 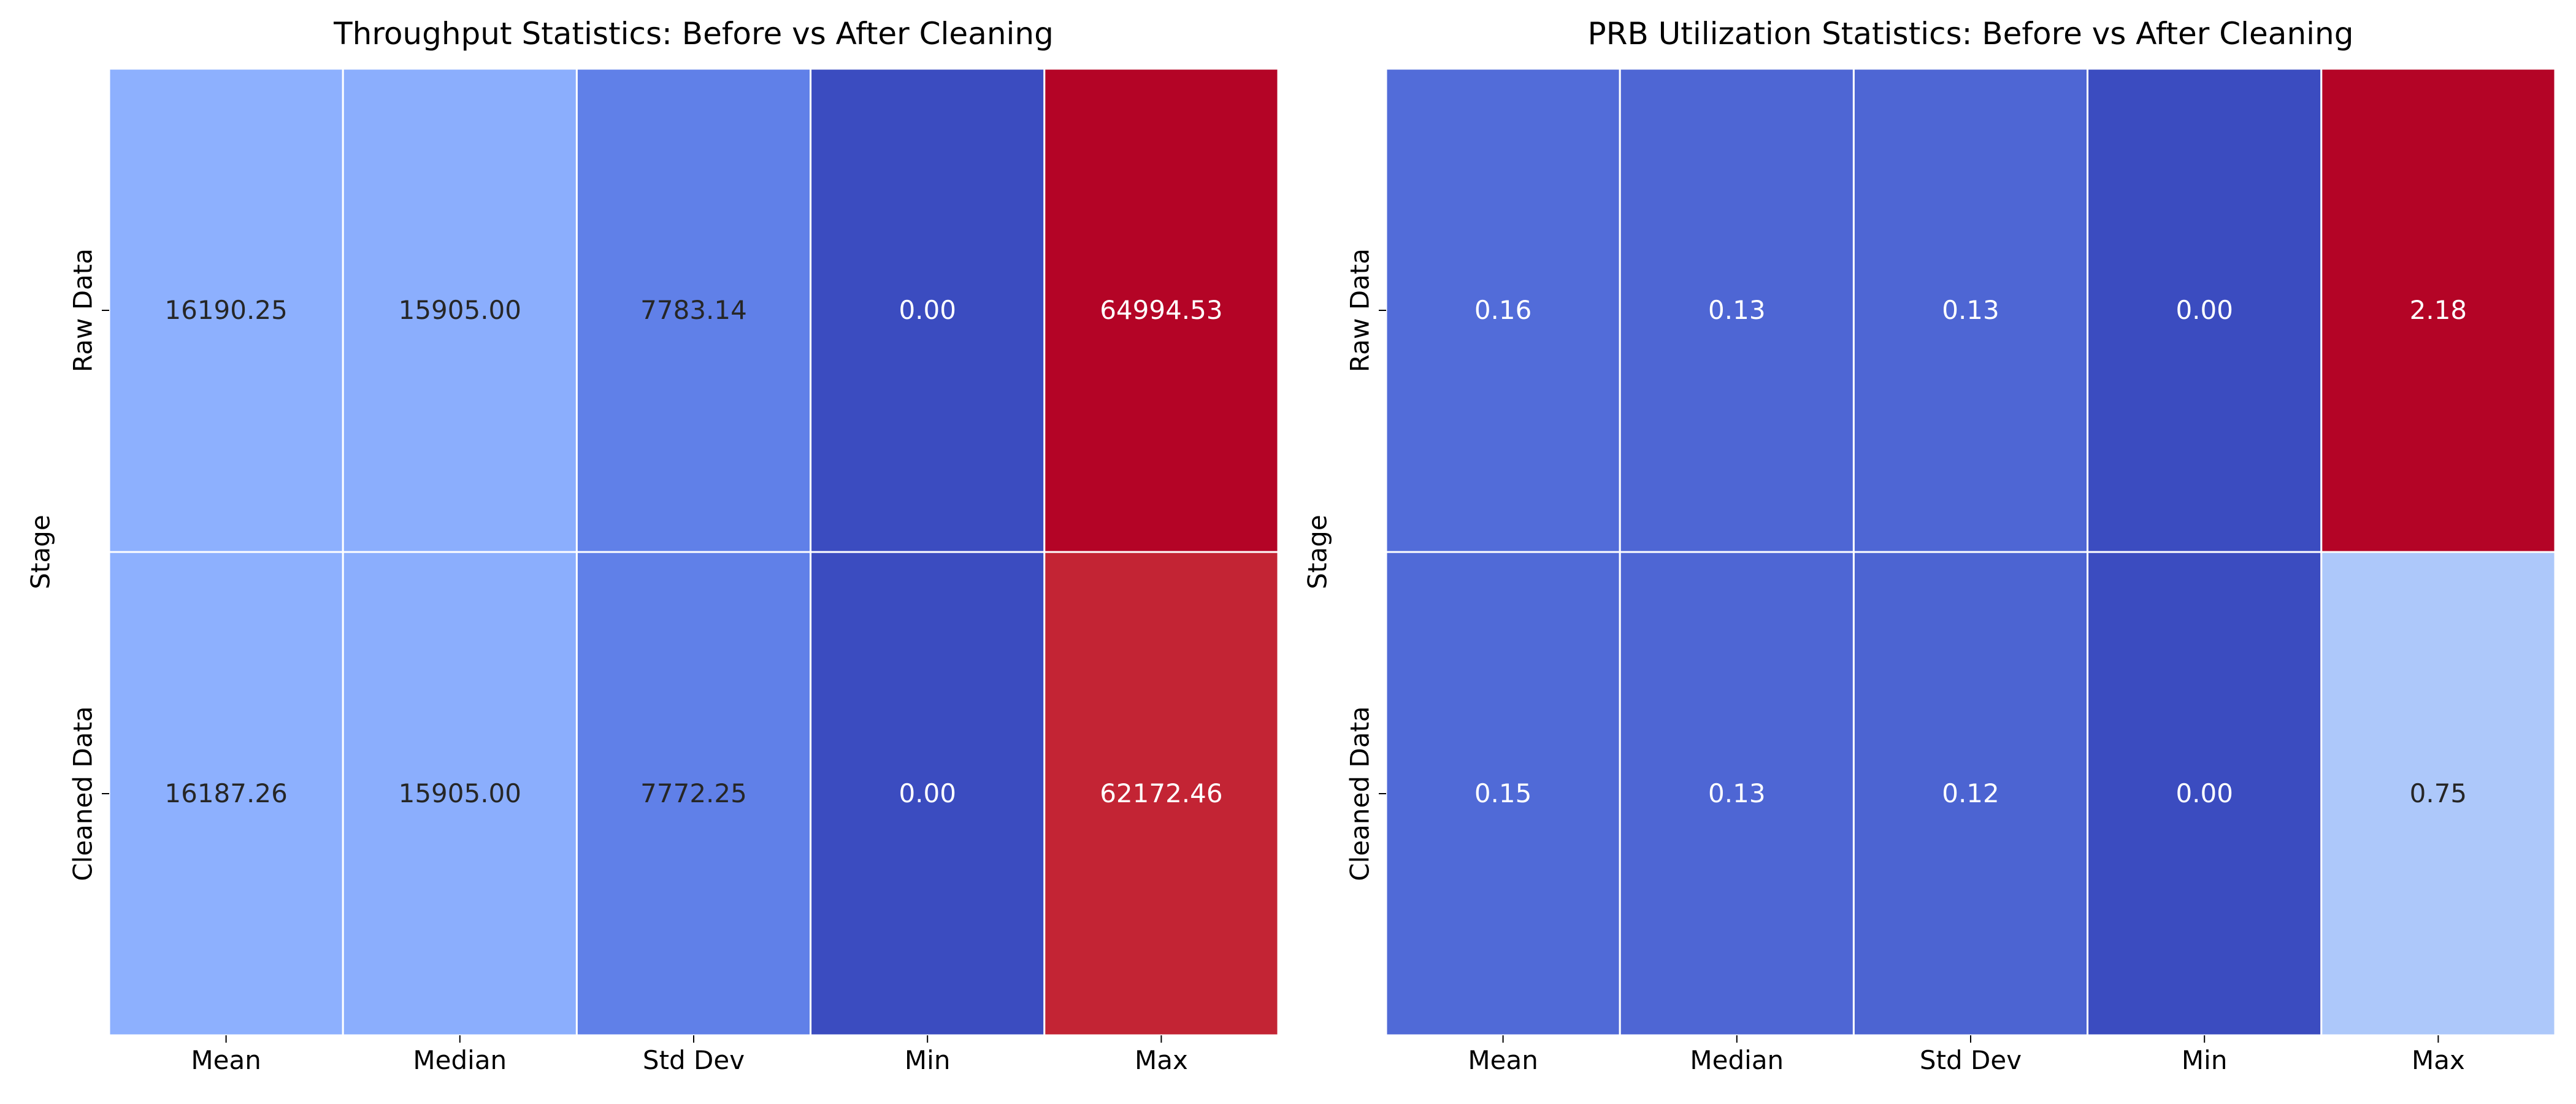 I want to click on cell-value-label: 0.16, so click(x=1503, y=310).